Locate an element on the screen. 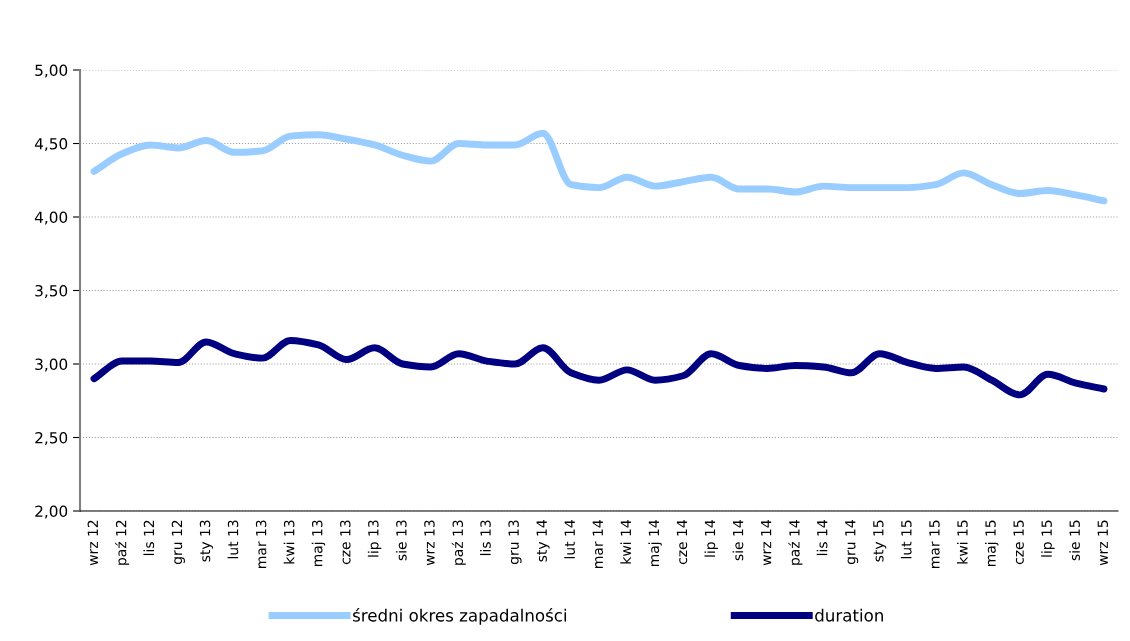 The height and width of the screenshot is (641, 1130). y-tick-label: 4,50 is located at coordinates (51, 144).